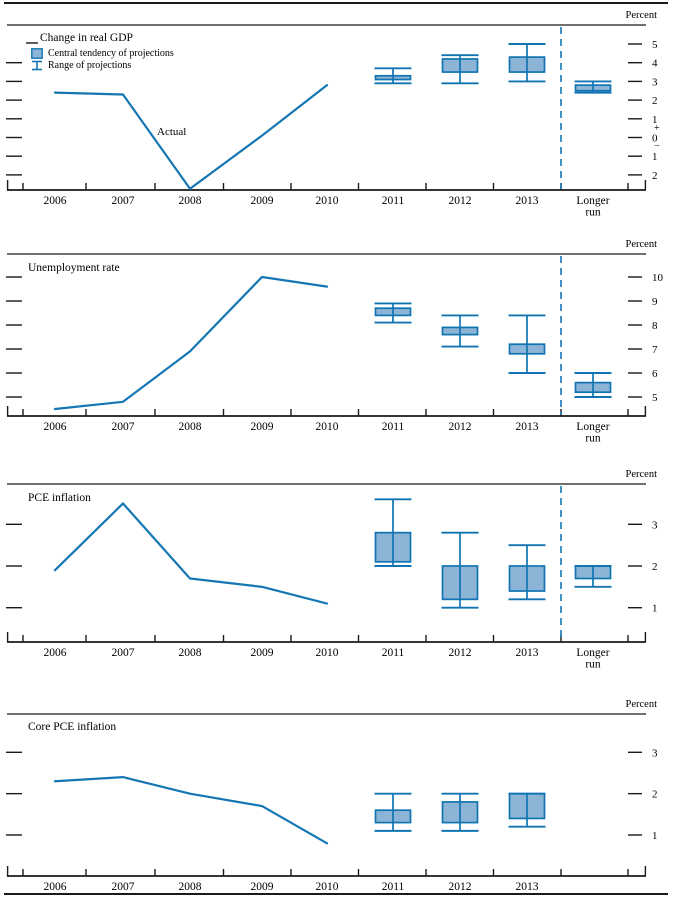 This screenshot has width=675, height=902. Describe the element at coordinates (655, 326) in the screenshot. I see `svg-text: 8` at that location.